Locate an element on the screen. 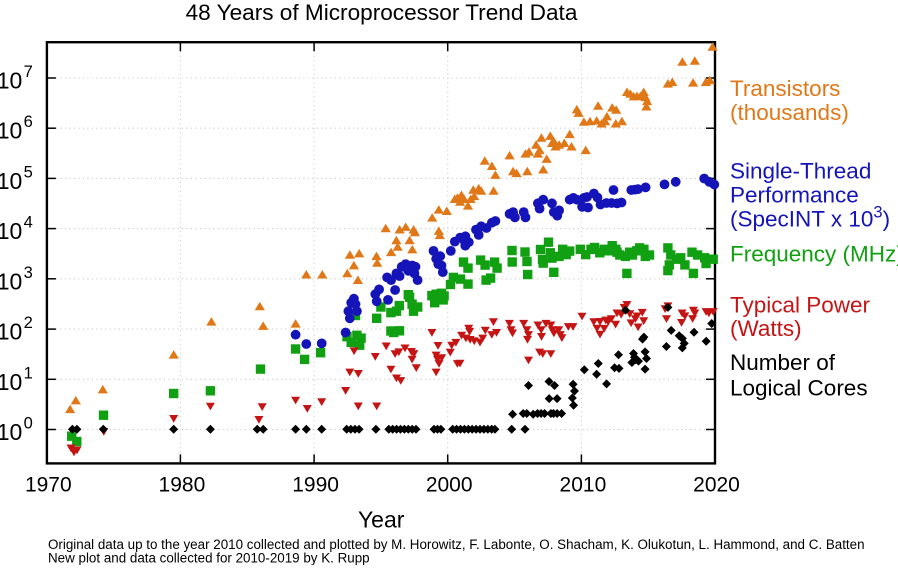  svg-text: 3 is located at coordinates (28, 273).